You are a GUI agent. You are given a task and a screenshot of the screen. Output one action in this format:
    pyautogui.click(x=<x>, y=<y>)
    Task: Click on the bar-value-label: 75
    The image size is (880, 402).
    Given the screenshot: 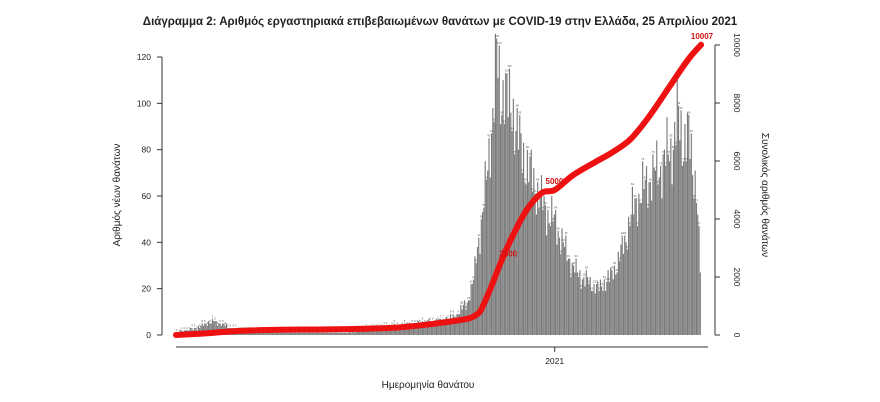 What is the action you would take?
    pyautogui.click(x=643, y=159)
    